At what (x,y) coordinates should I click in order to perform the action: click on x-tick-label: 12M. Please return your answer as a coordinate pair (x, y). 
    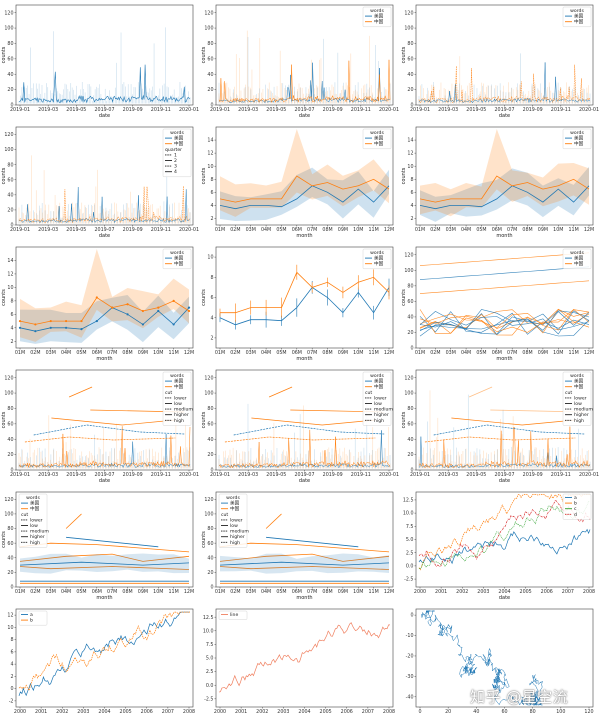
    Looking at the image, I should click on (389, 592).